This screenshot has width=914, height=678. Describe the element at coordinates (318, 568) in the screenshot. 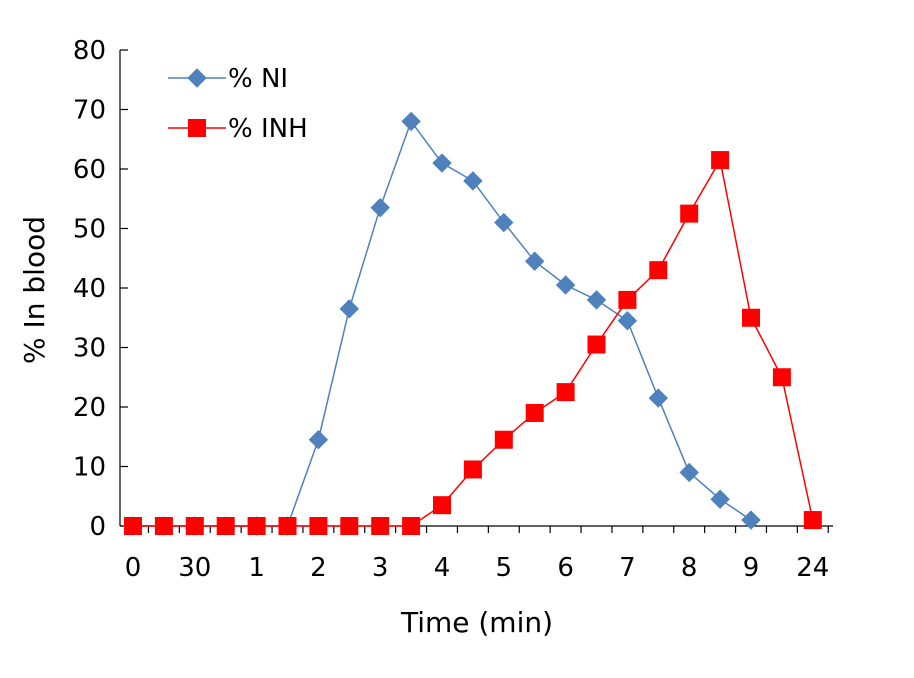

I see `x-tick-label: 2` at that location.